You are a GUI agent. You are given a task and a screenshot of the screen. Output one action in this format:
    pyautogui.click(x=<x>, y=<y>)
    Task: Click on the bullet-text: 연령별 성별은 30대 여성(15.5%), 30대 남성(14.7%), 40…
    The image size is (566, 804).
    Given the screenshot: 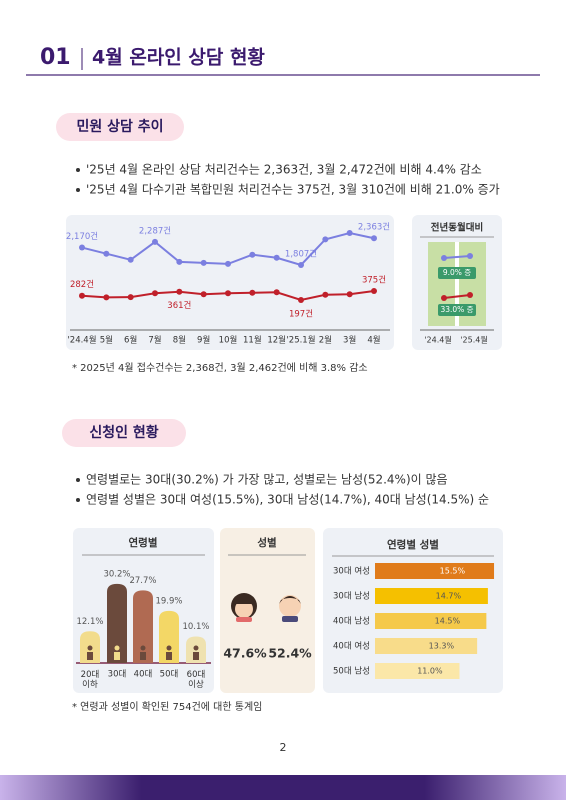 What is the action you would take?
    pyautogui.click(x=287, y=500)
    